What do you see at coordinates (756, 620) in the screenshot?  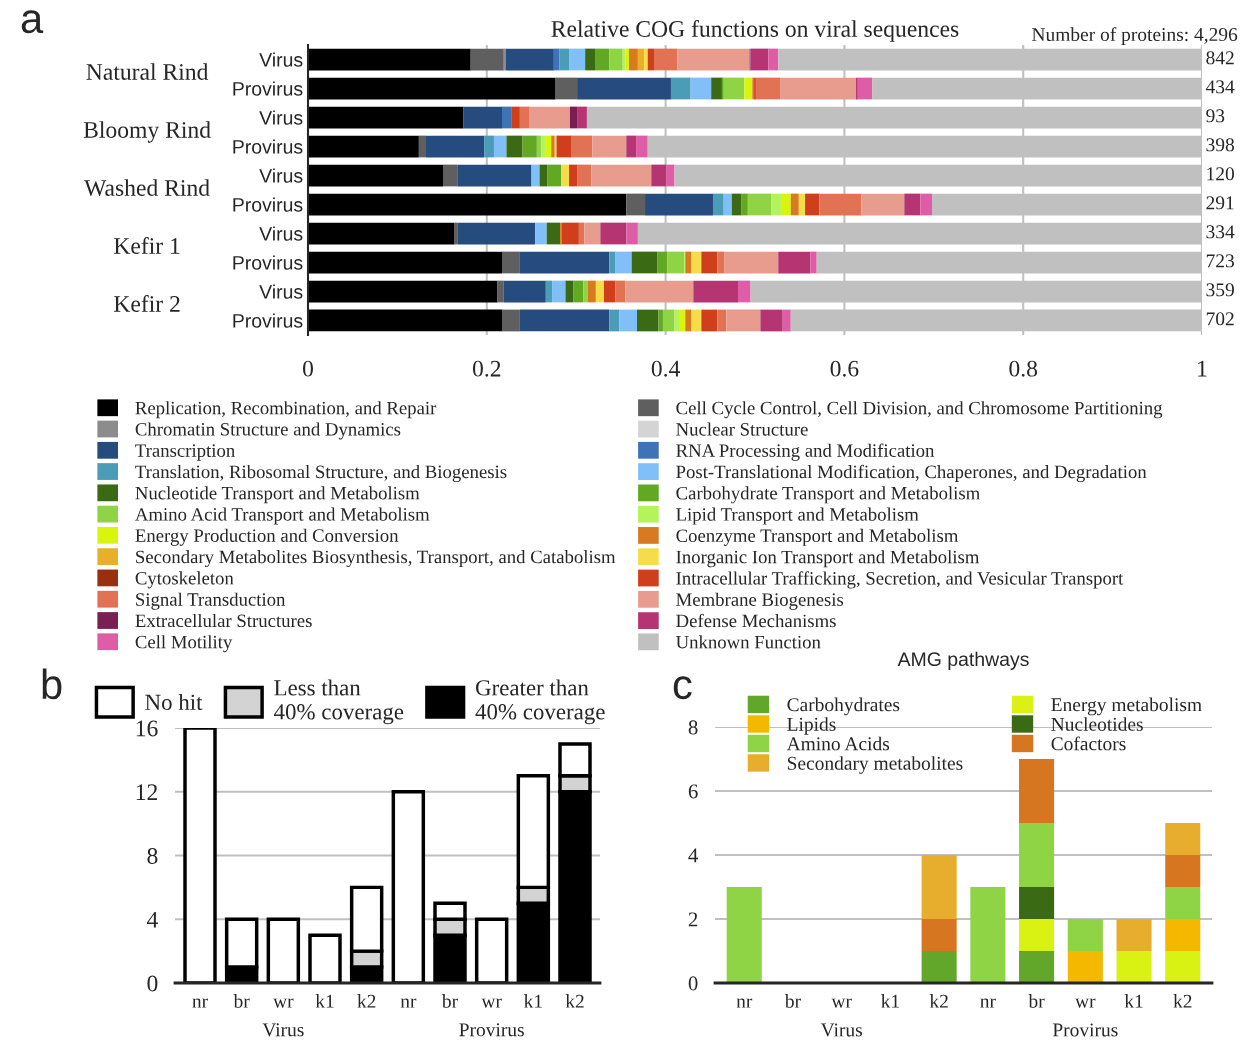 I see `legend-label: Defense Mechanisms` at bounding box center [756, 620].